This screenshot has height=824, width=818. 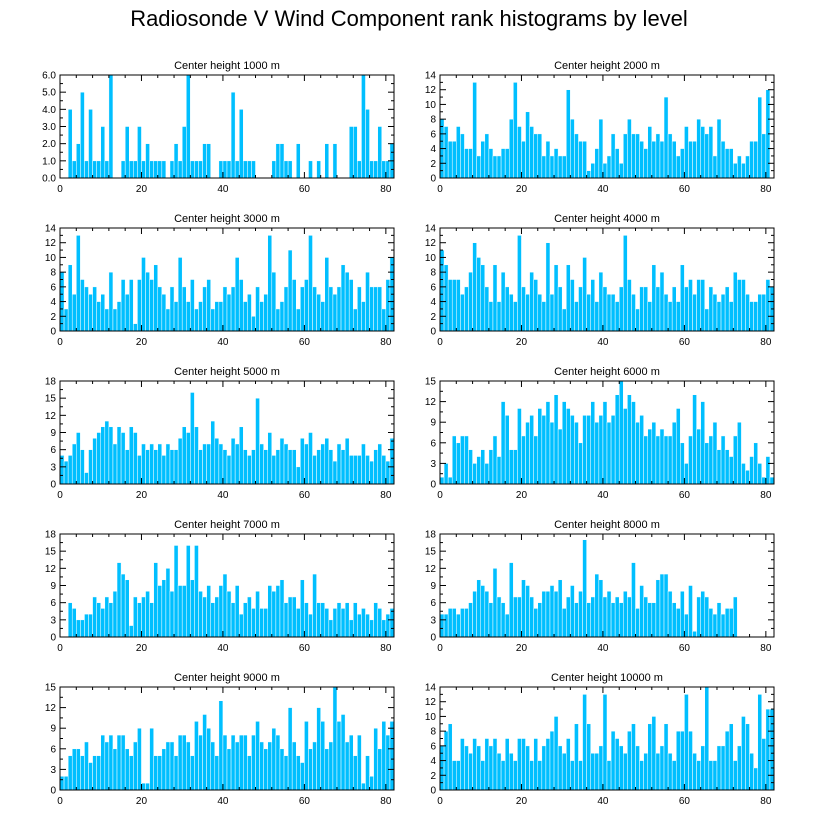 What do you see at coordinates (433, 620) in the screenshot?
I see `y-tick-label: 3` at bounding box center [433, 620].